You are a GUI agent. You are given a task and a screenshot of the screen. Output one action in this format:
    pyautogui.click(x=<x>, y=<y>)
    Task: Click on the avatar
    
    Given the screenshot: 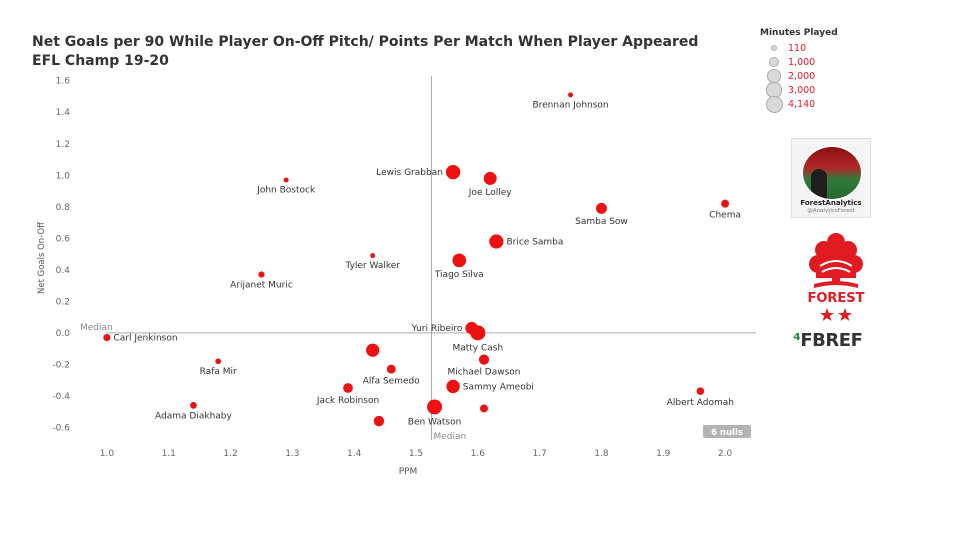 What is the action you would take?
    pyautogui.click(x=832, y=173)
    